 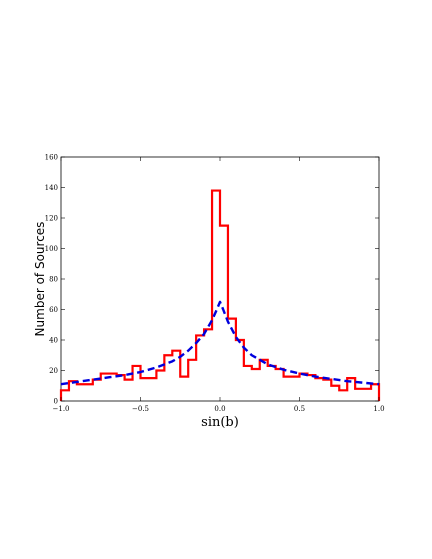 What do you see at coordinates (299, 409) in the screenshot?
I see `x-tick-label: 0.5` at bounding box center [299, 409].